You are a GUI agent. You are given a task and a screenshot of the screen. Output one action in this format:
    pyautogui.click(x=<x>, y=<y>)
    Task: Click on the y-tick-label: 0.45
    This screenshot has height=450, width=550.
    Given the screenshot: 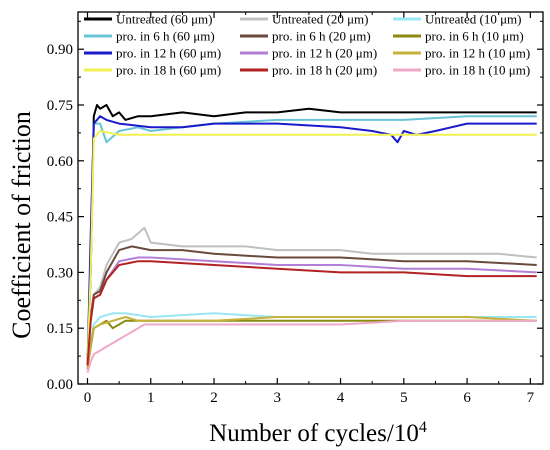 What is the action you would take?
    pyautogui.click(x=60, y=218)
    